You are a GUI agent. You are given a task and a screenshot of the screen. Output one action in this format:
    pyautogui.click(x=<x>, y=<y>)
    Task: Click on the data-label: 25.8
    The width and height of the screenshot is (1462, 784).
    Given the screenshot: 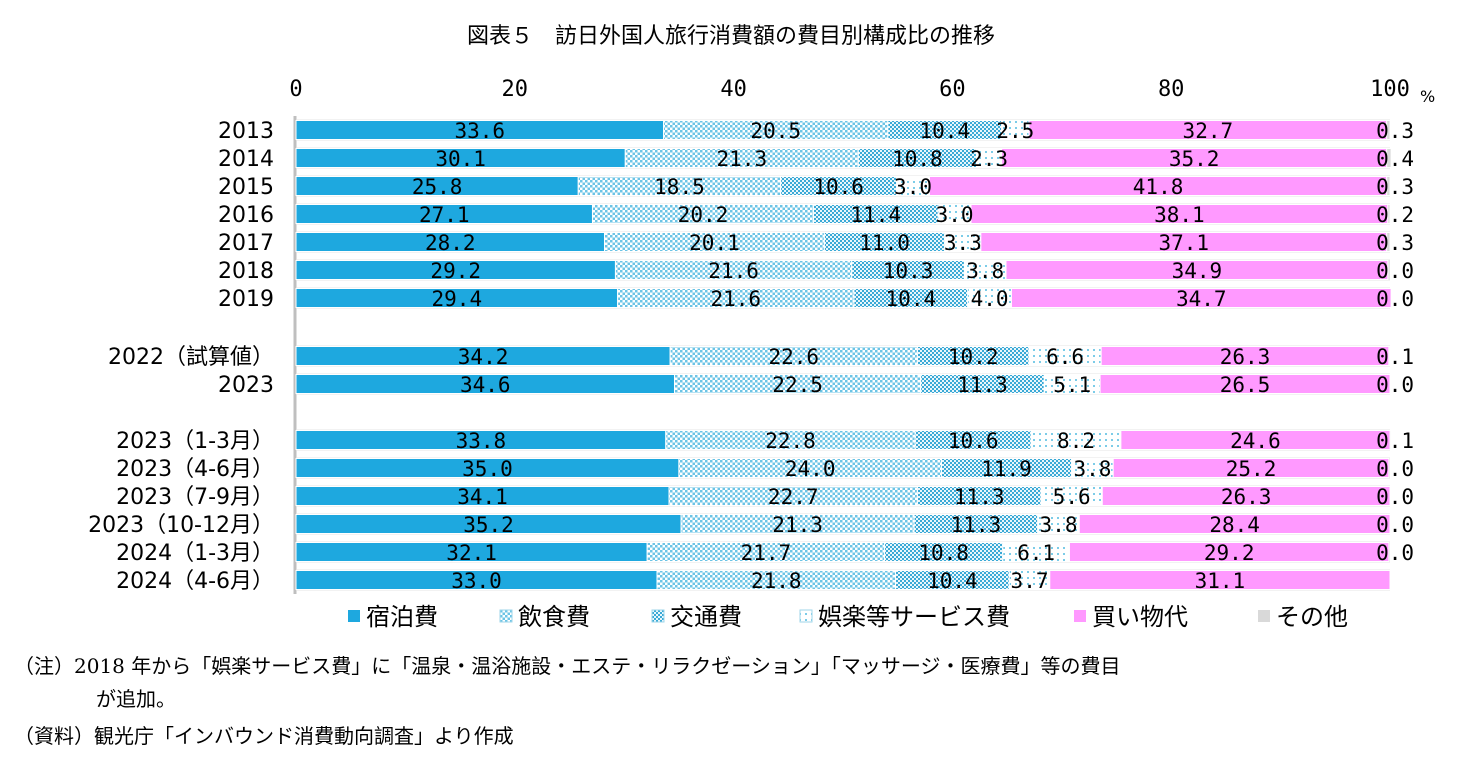 What is the action you would take?
    pyautogui.click(x=437, y=187)
    